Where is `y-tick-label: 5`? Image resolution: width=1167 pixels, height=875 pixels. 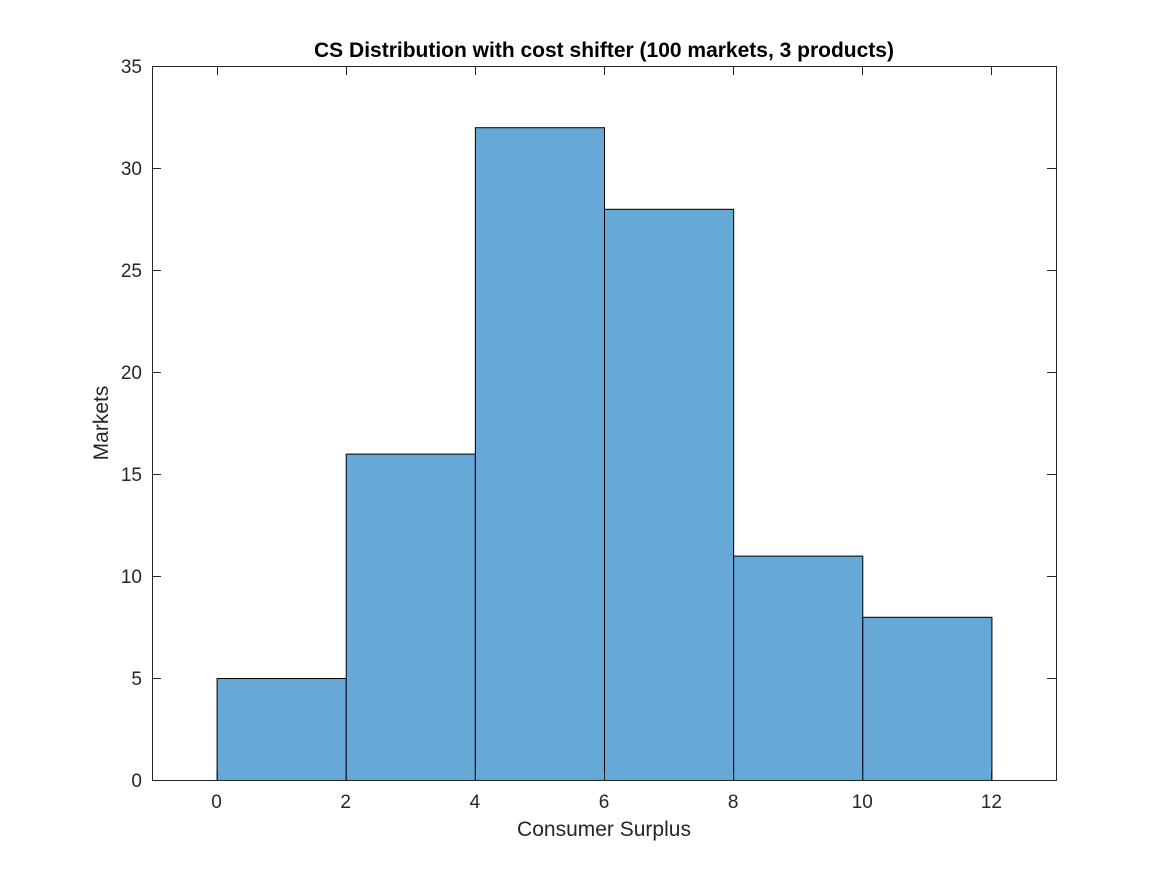 y-tick-label: 5 is located at coordinates (136, 679).